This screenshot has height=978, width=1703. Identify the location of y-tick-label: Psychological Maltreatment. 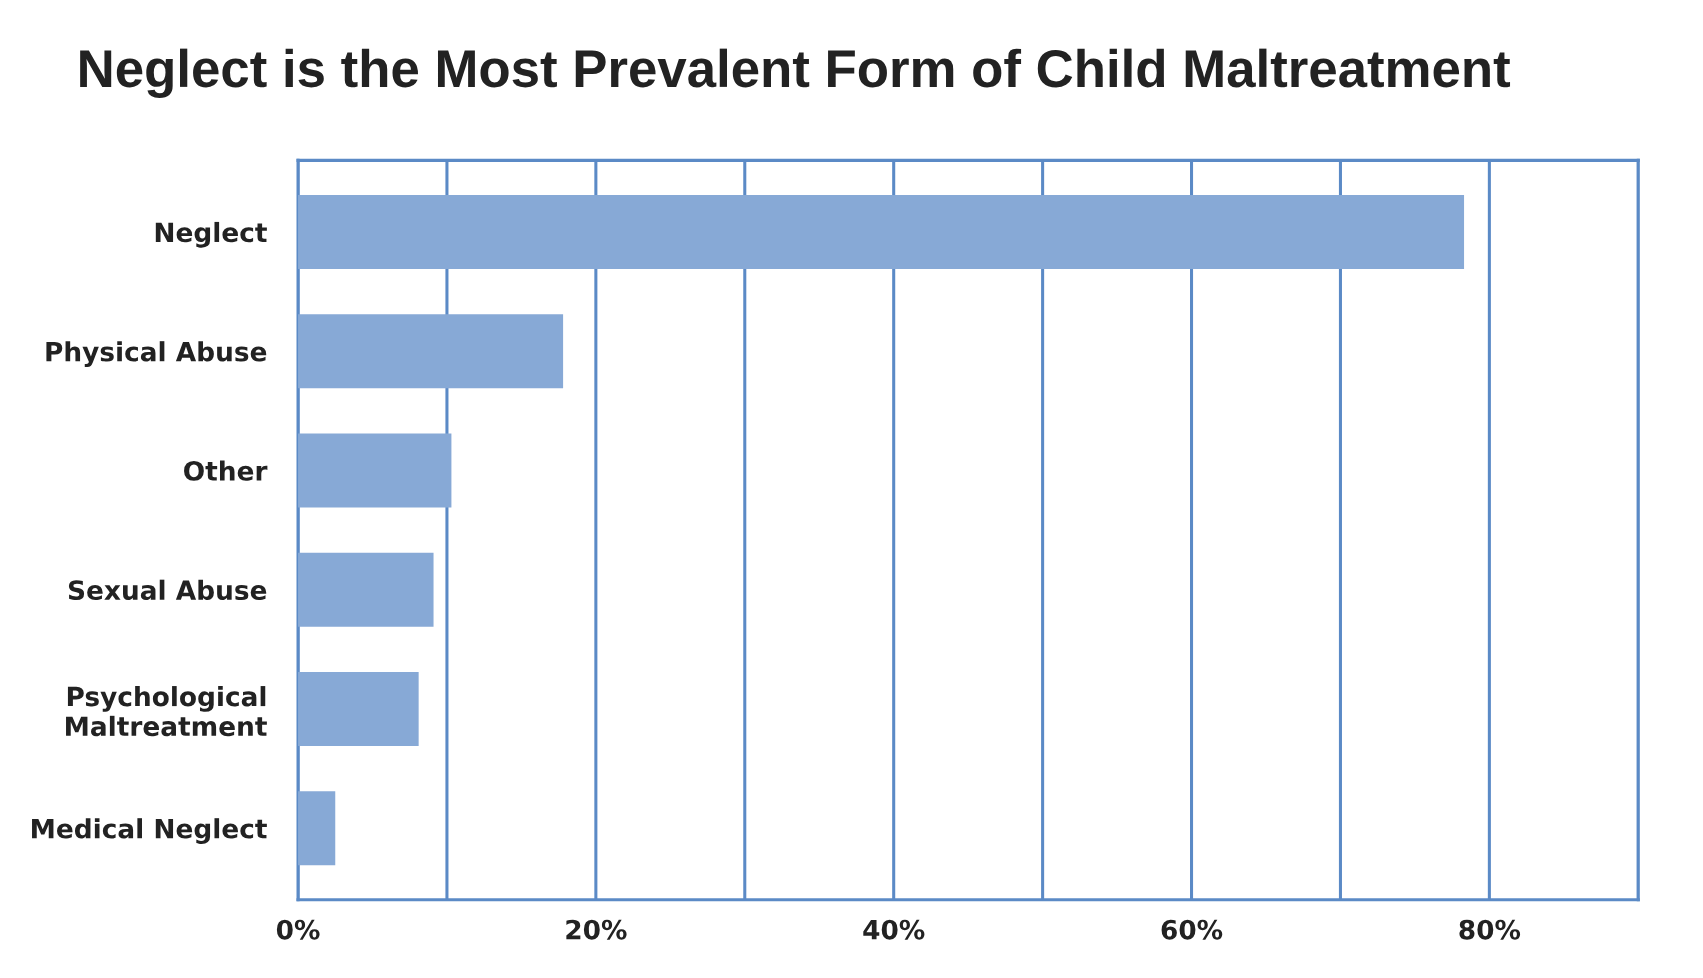
(166, 711).